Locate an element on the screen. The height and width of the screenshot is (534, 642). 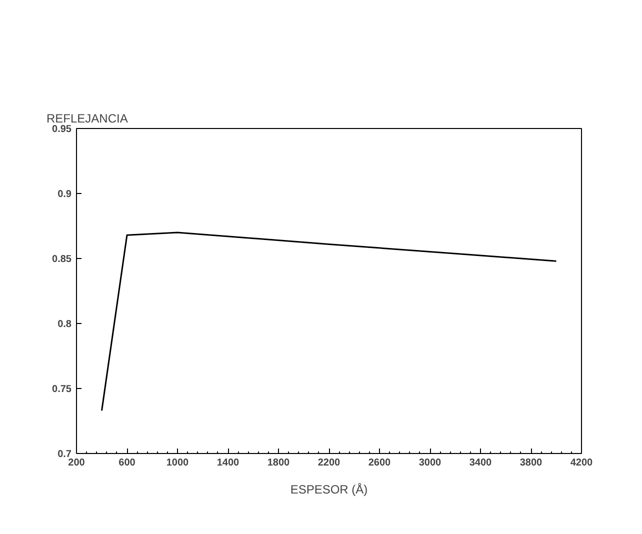
x-tick-label: 200 is located at coordinates (77, 463).